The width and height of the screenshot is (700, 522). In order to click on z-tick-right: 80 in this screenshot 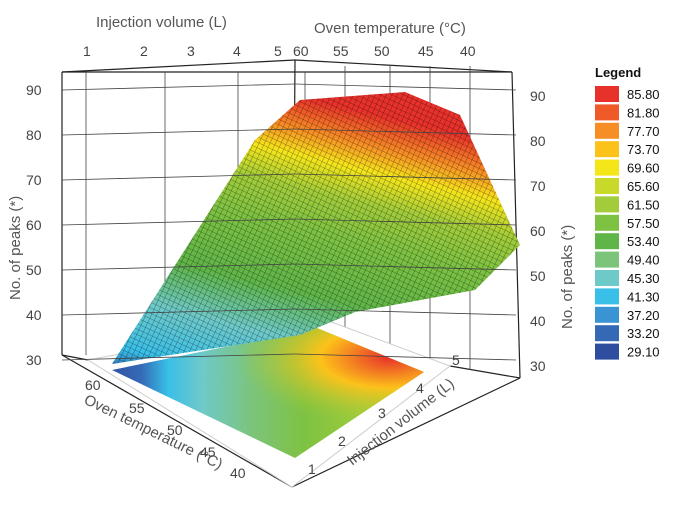, I will do `click(538, 141)`.